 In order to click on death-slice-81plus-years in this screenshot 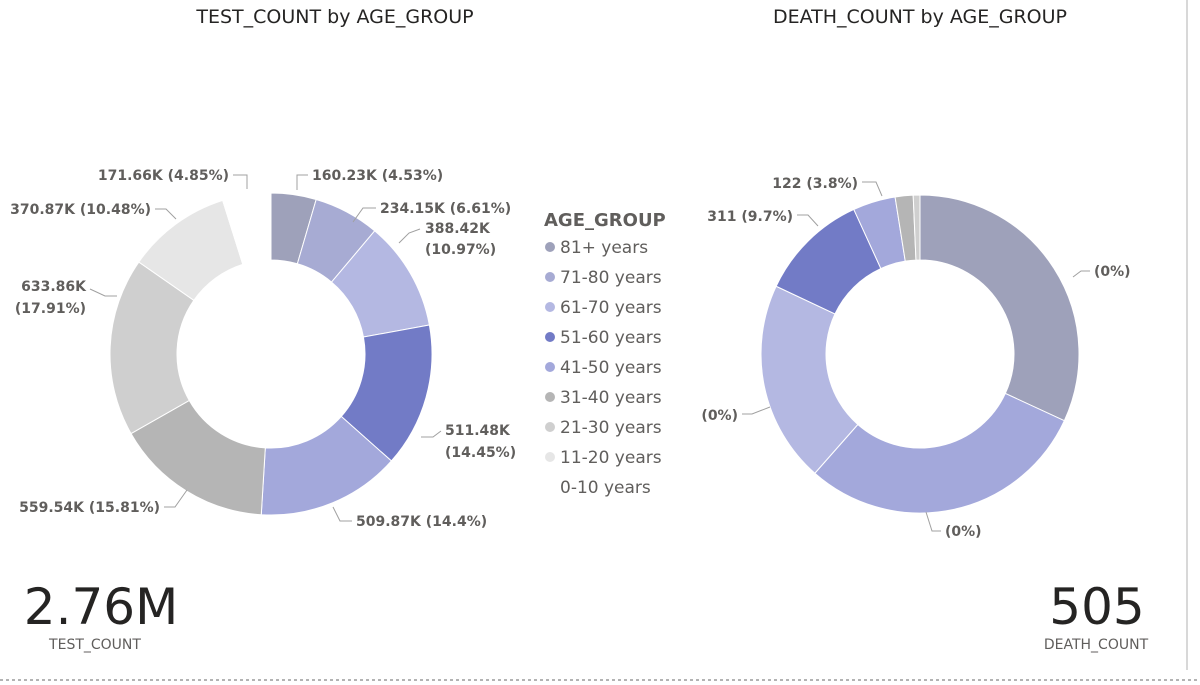, I will do `click(999, 308)`.